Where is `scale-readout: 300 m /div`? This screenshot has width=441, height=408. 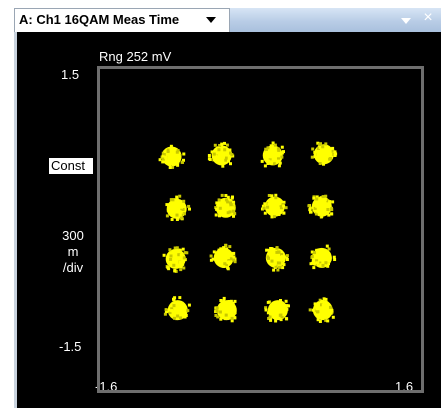 scale-readout: 300 m /div is located at coordinates (73, 252).